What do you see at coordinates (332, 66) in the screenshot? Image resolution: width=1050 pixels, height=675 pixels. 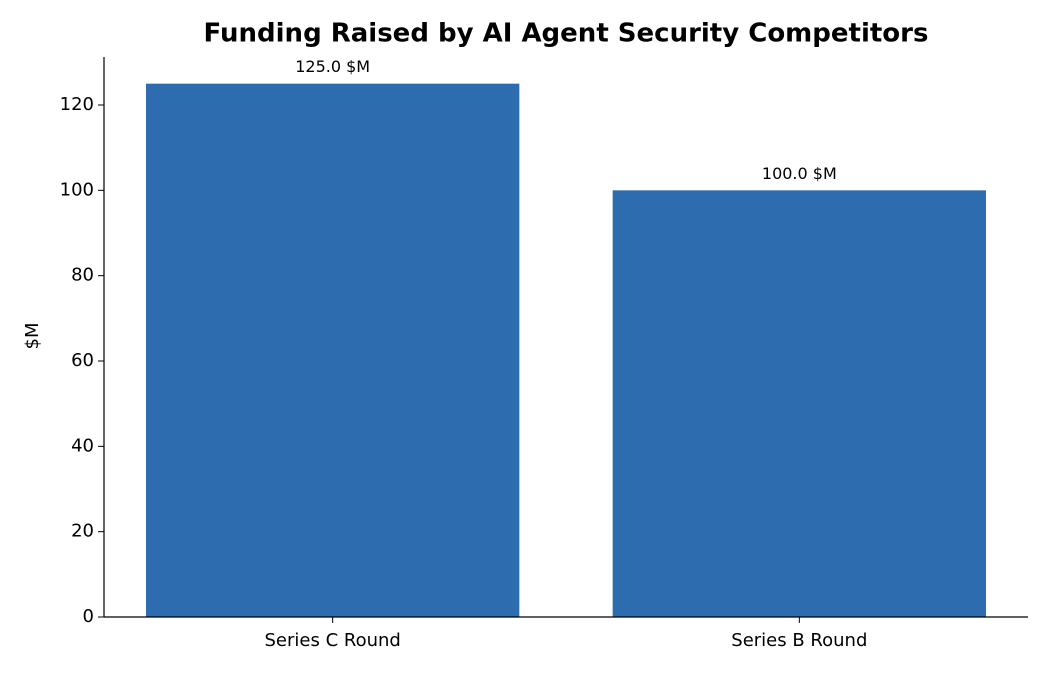 I see `value-label: 125.0 $M` at bounding box center [332, 66].